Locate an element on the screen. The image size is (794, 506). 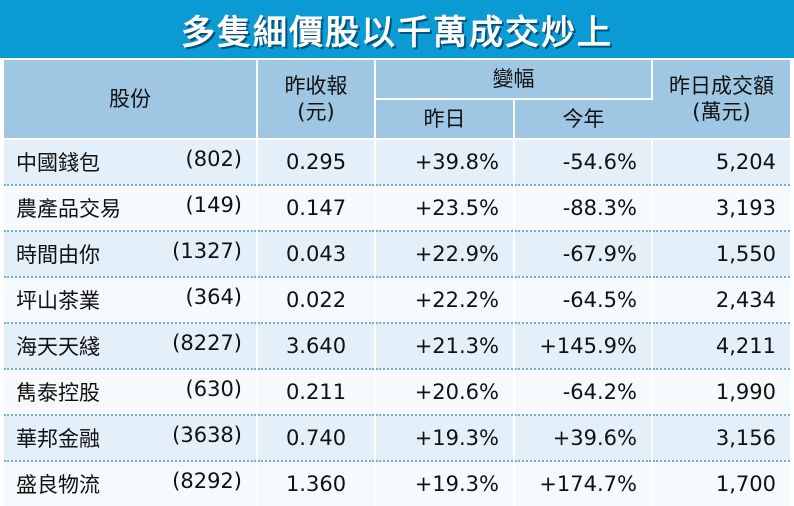
header-turnover-unit: (萬元) is located at coordinates (721, 112).